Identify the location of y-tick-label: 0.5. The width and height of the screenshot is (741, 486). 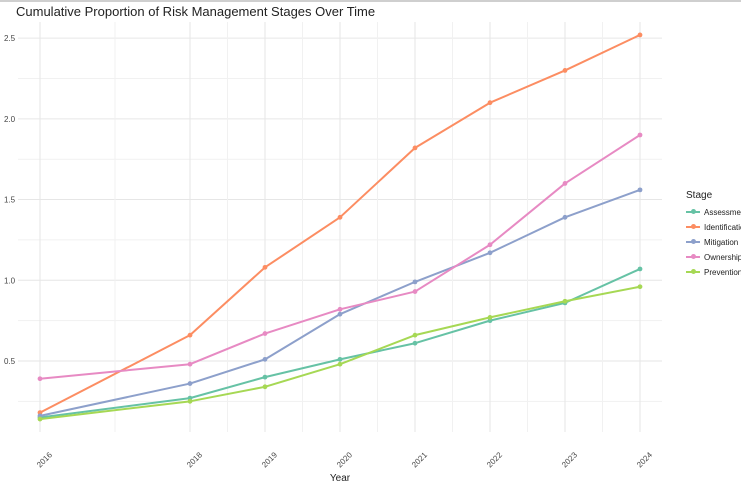
(10, 361).